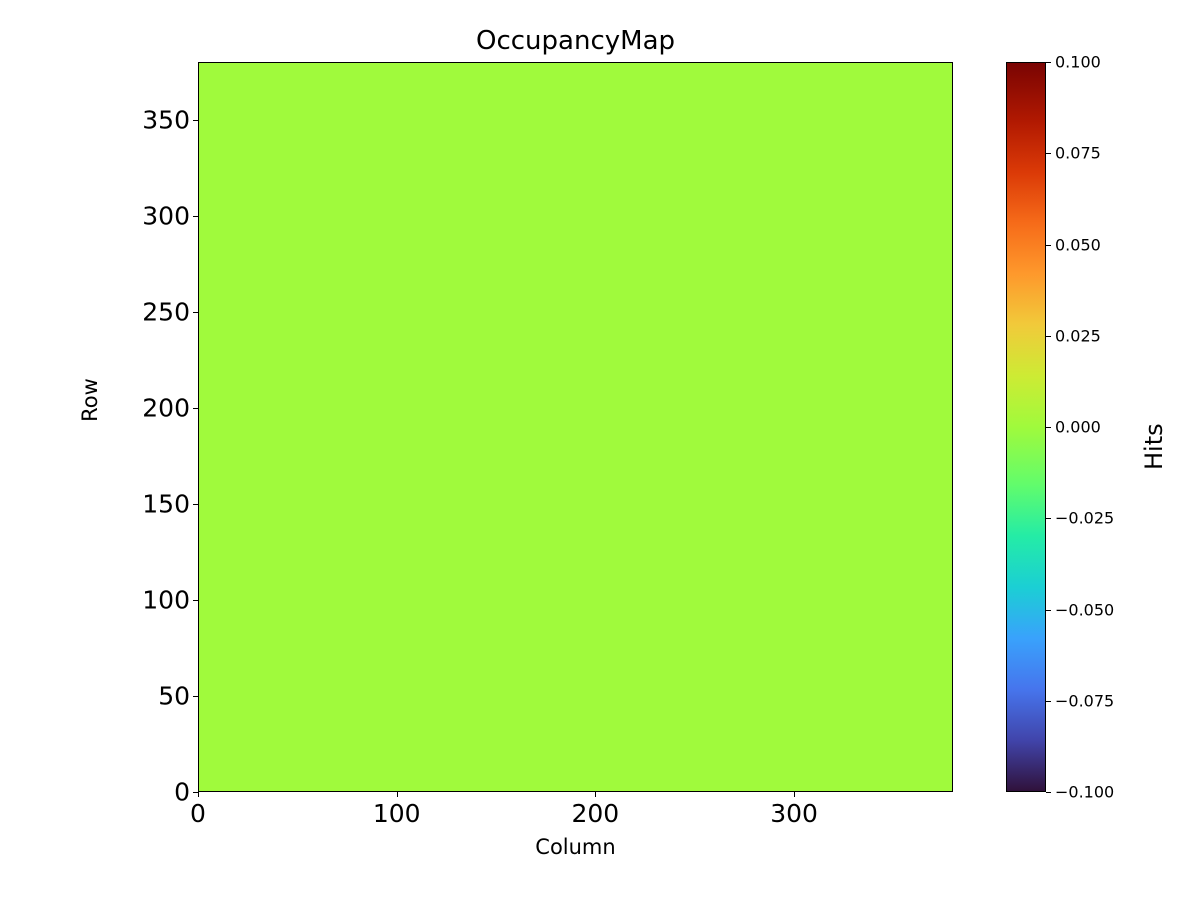 The height and width of the screenshot is (900, 1200). What do you see at coordinates (575, 41) in the screenshot?
I see `page-title: OccupancyMap` at bounding box center [575, 41].